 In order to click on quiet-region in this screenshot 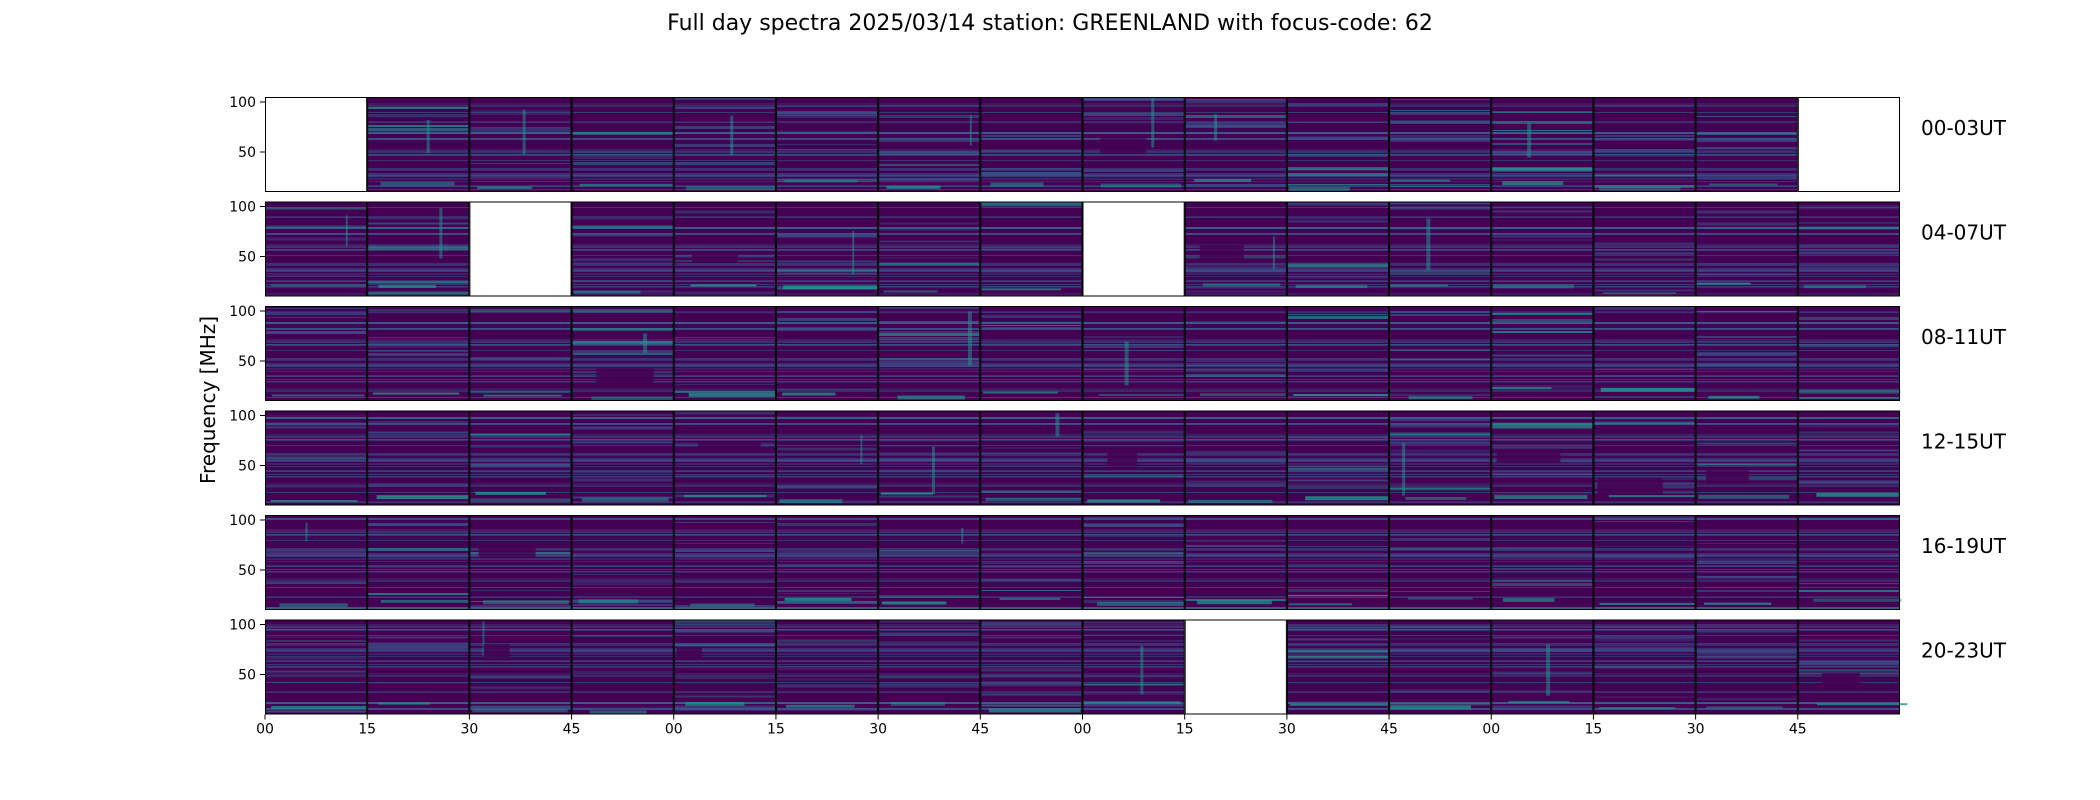, I will do `click(1123, 146)`.